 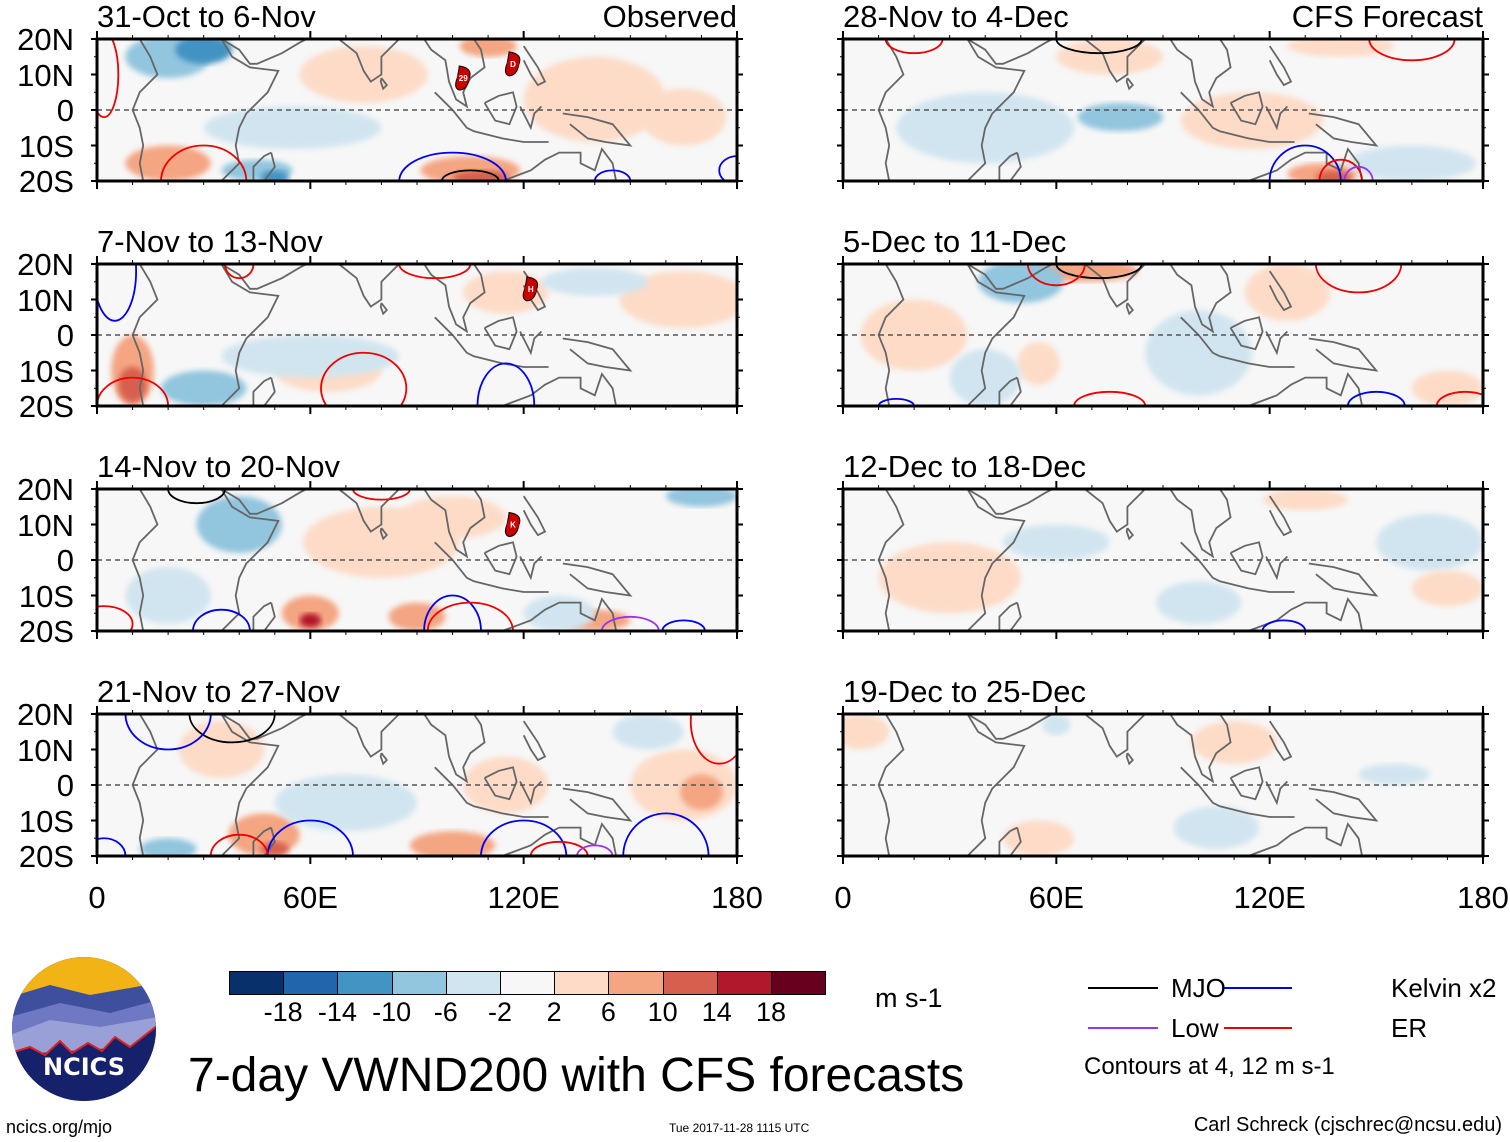 I want to click on legend-swatch-kelvin-x2, so click(x=1258, y=988).